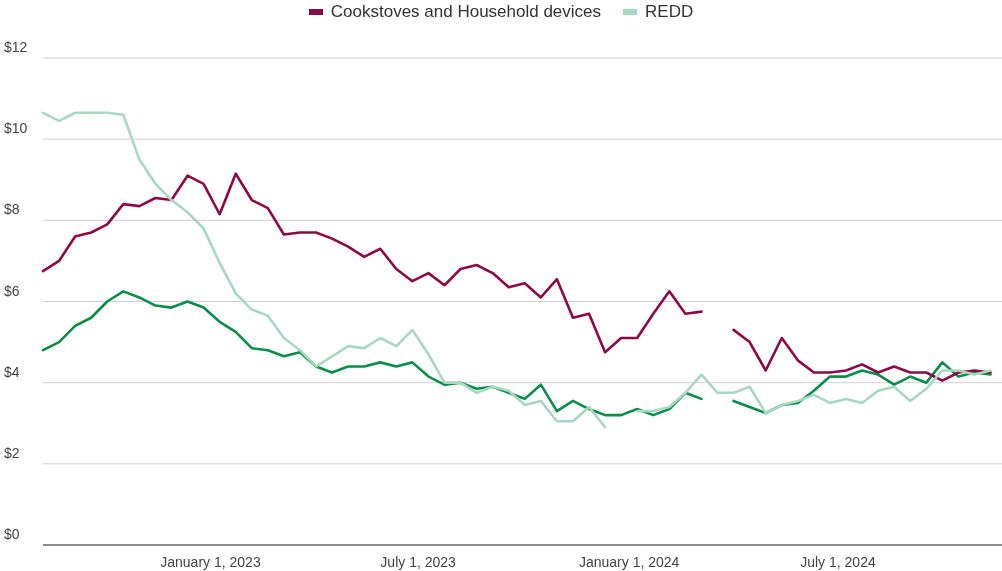  What do you see at coordinates (16, 47) in the screenshot?
I see `y-tick-label: $12` at bounding box center [16, 47].